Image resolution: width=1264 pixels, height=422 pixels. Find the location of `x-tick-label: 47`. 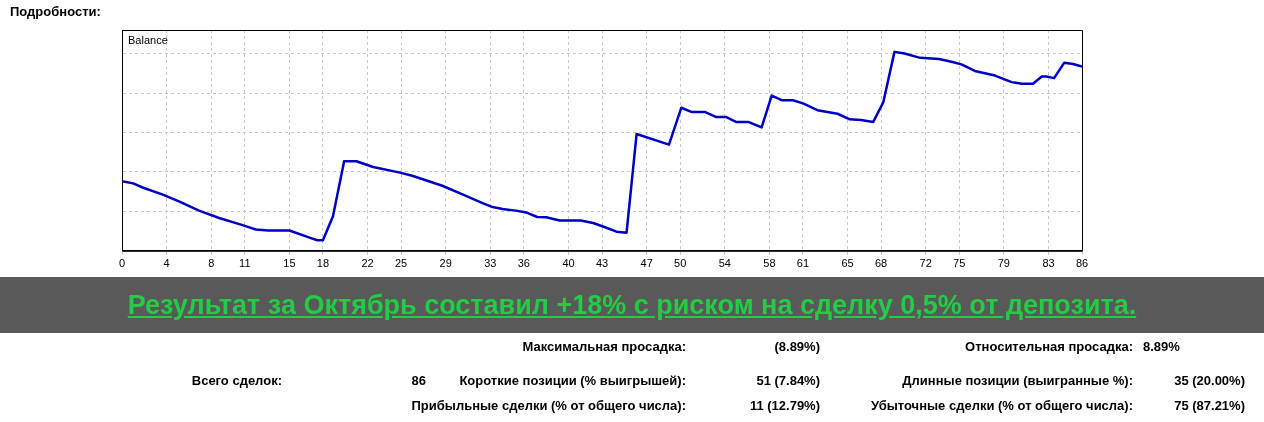

x-tick-label: 47 is located at coordinates (646, 263).